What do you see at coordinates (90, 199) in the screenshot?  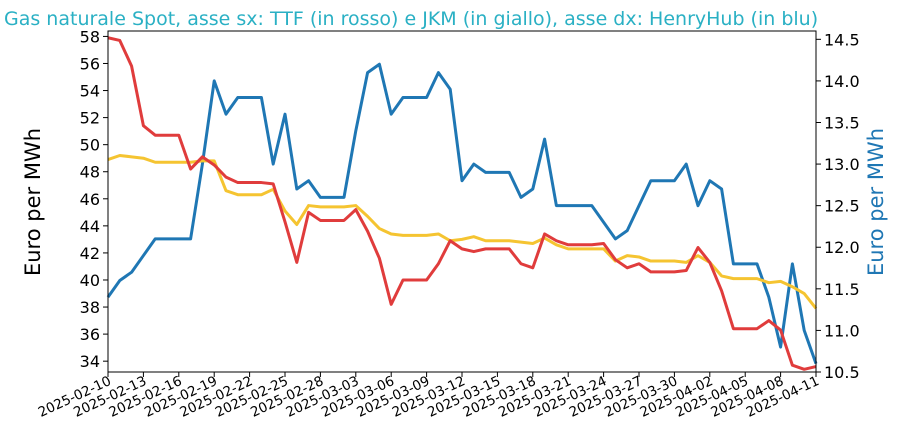 I see `left-tick-label: 46` at bounding box center [90, 199].